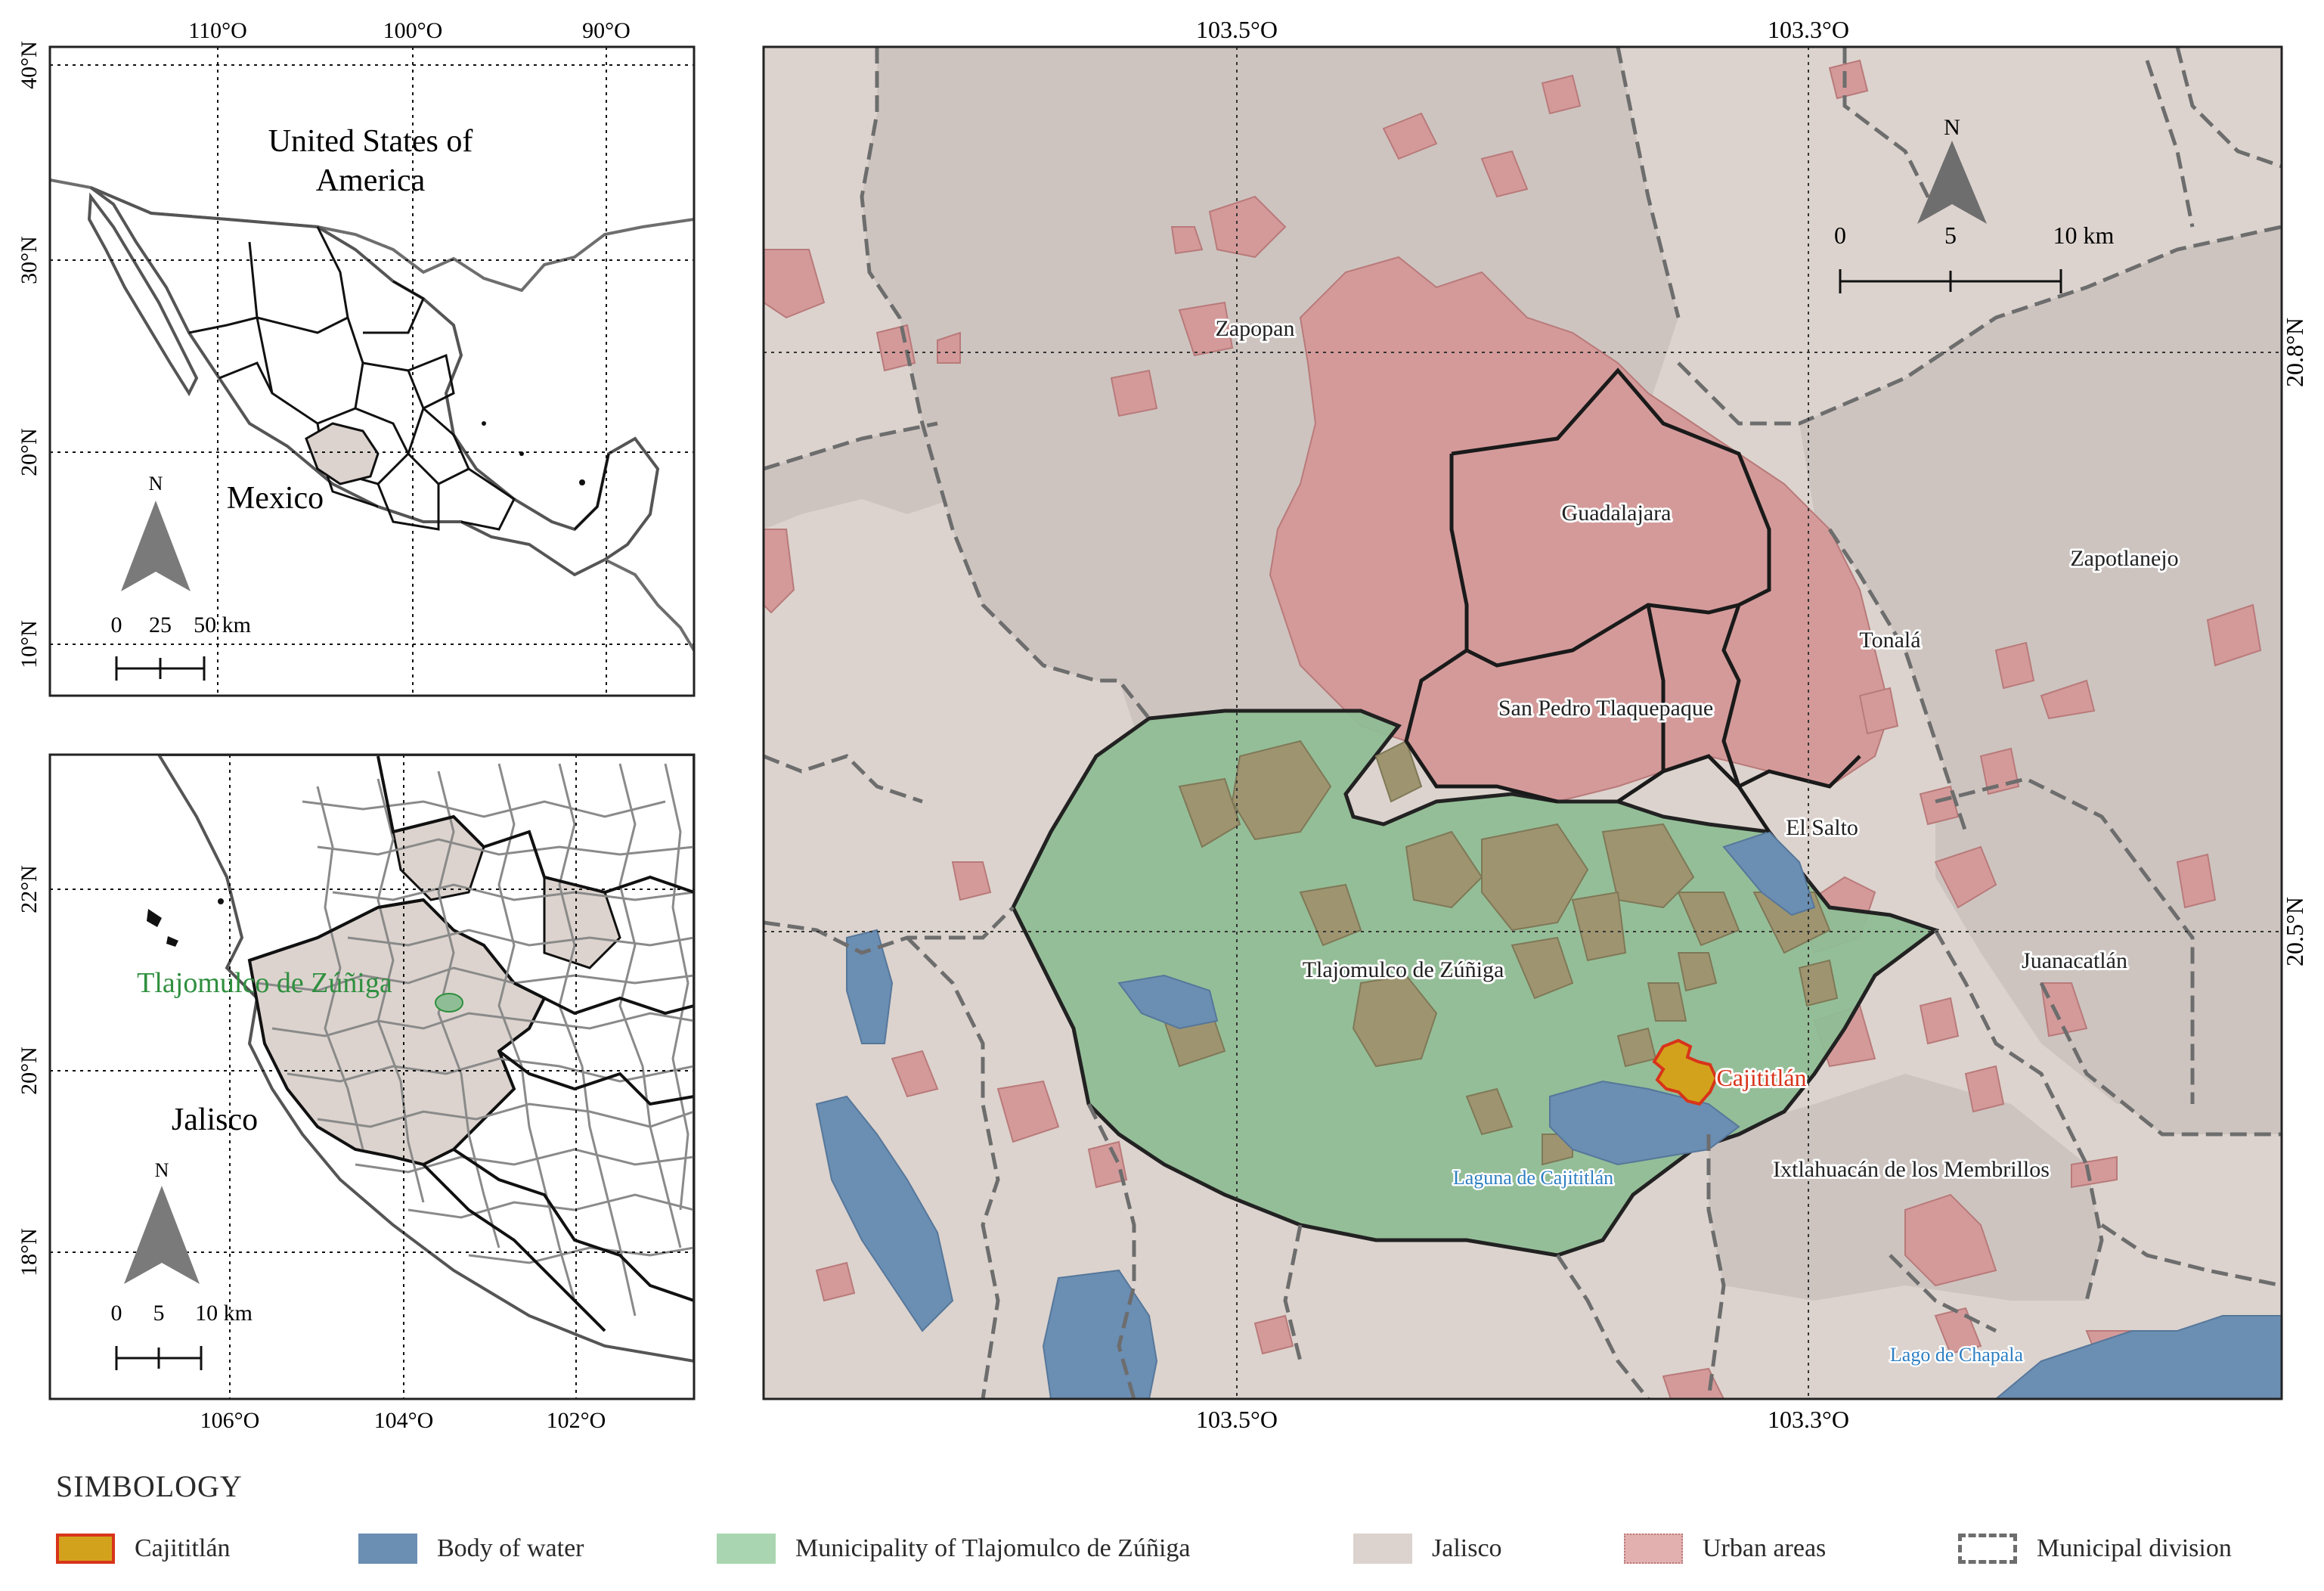  I want to click on label-guadalajara: Guadalajara, so click(1617, 513).